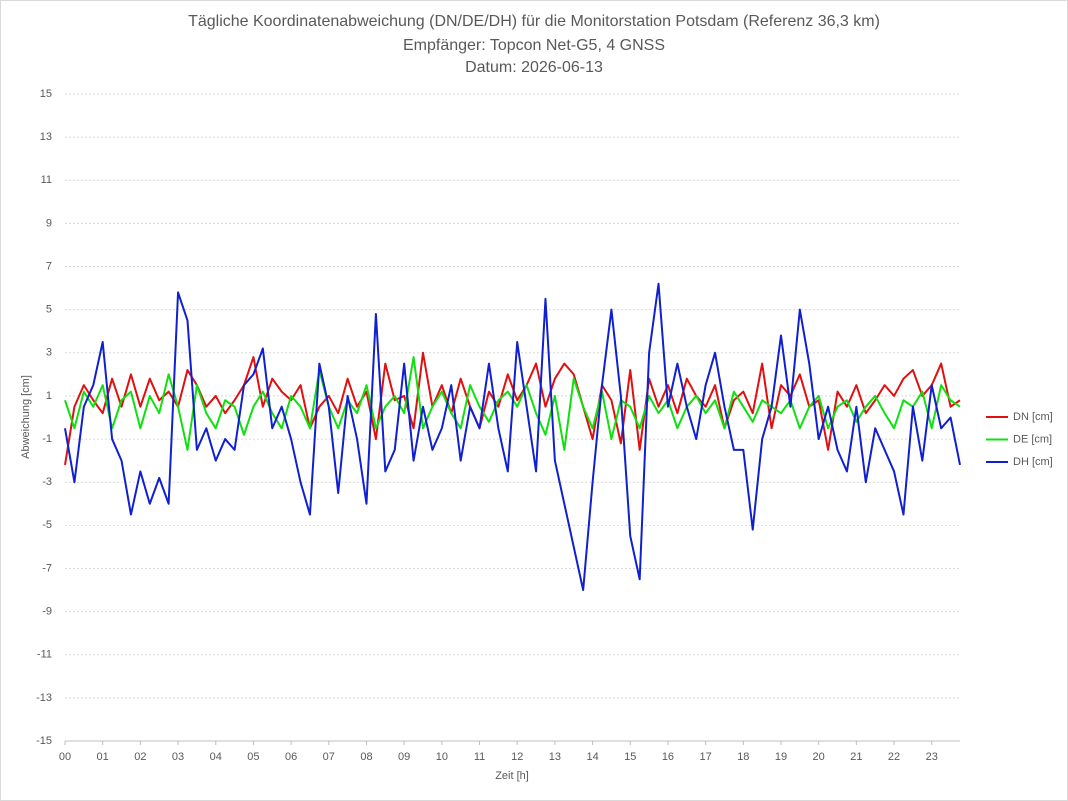 The width and height of the screenshot is (1068, 801). Describe the element at coordinates (856, 757) in the screenshot. I see `x-tick-label: 21` at that location.